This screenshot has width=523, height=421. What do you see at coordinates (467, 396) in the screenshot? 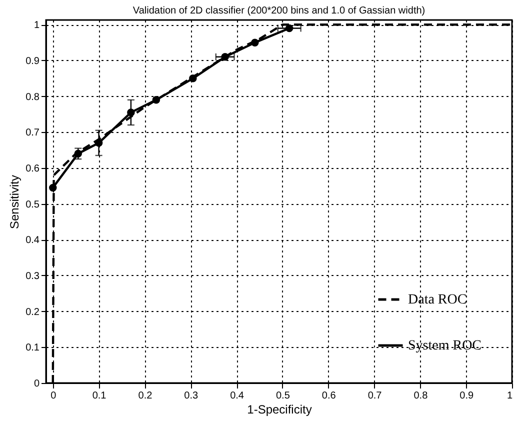
I see `x-tick-label: 0.9` at bounding box center [467, 396].